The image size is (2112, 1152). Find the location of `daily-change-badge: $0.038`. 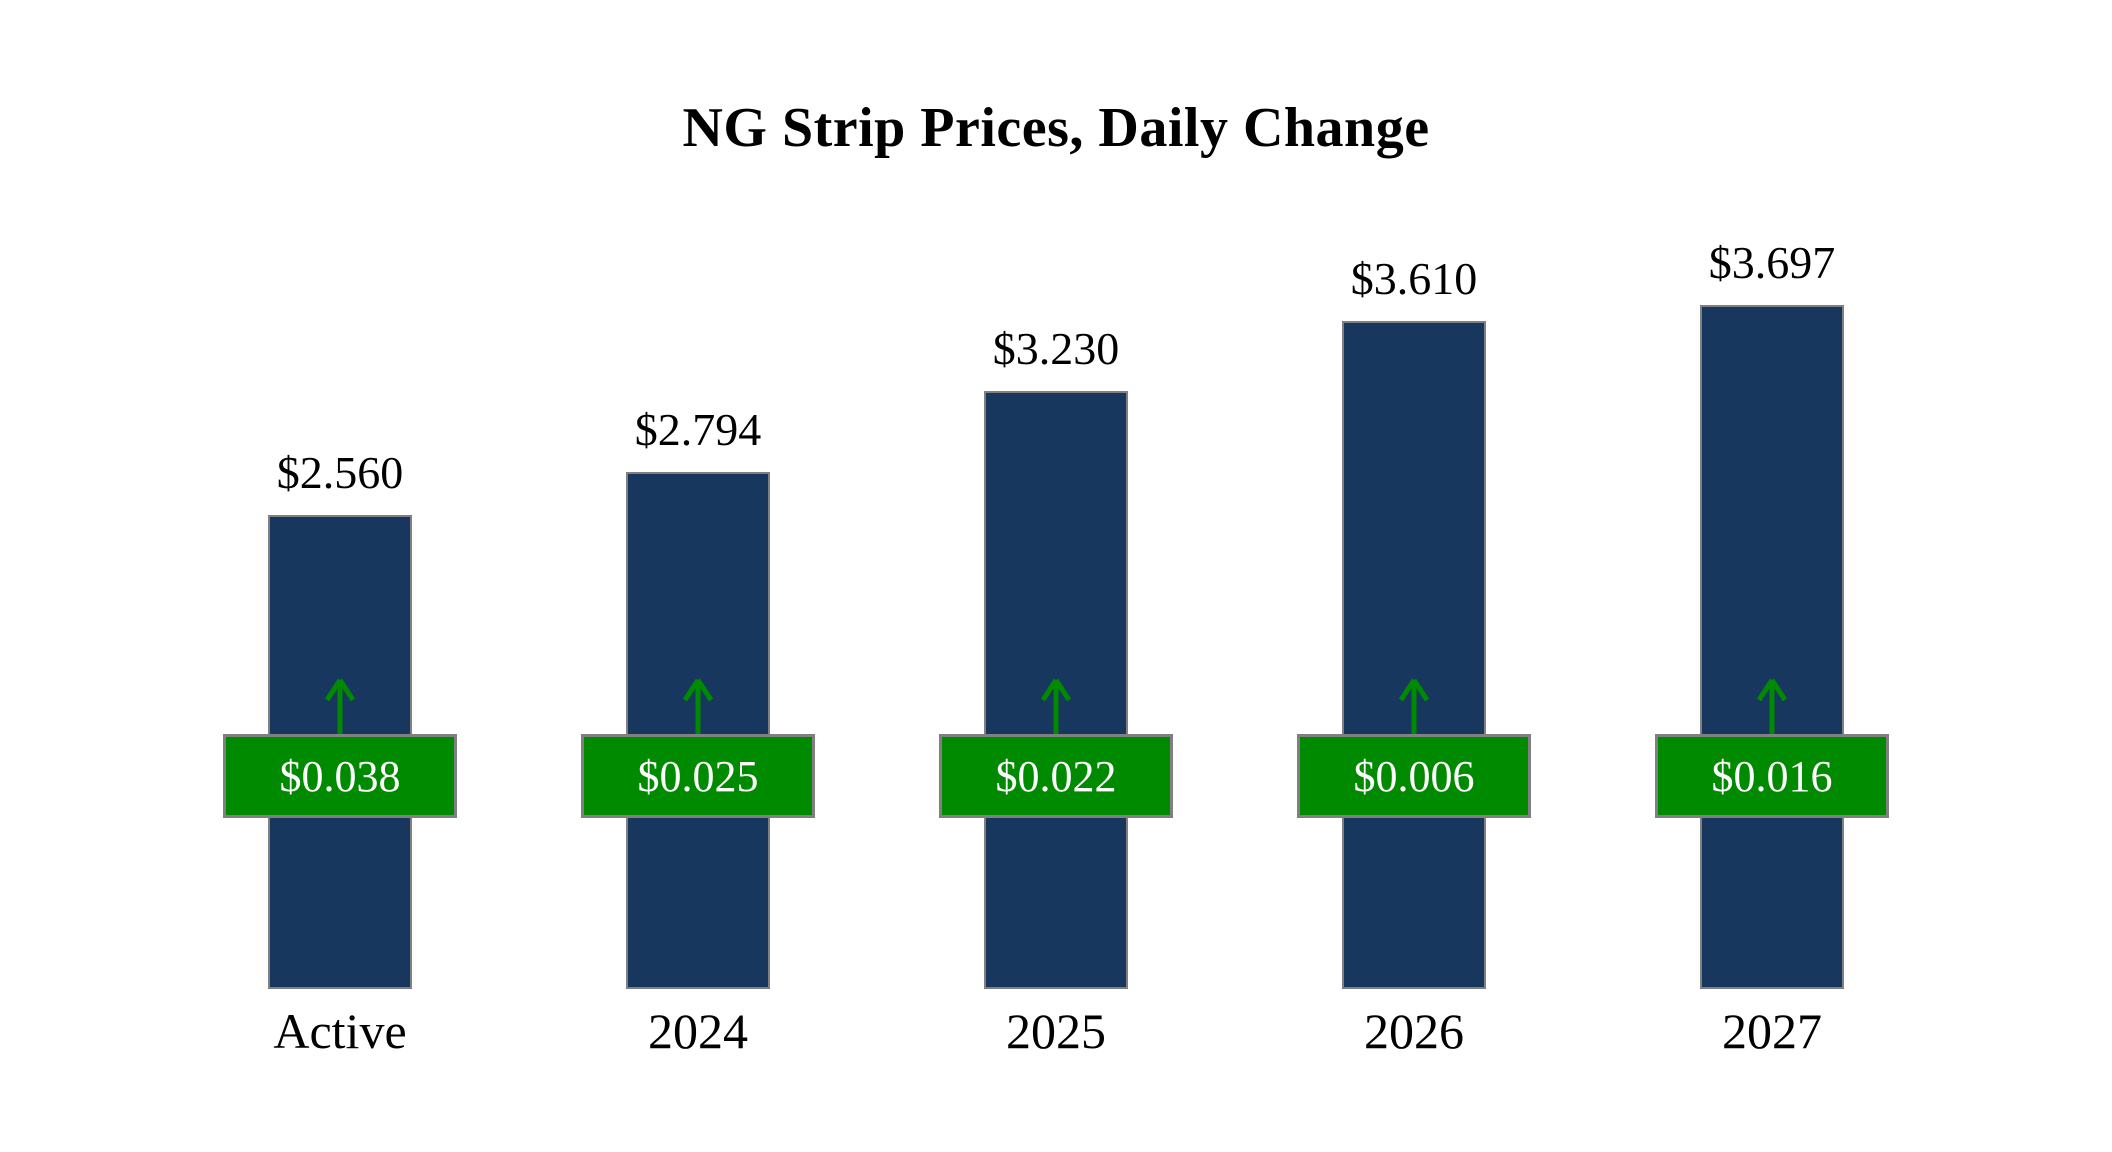

daily-change-badge: $0.038 is located at coordinates (340, 776).